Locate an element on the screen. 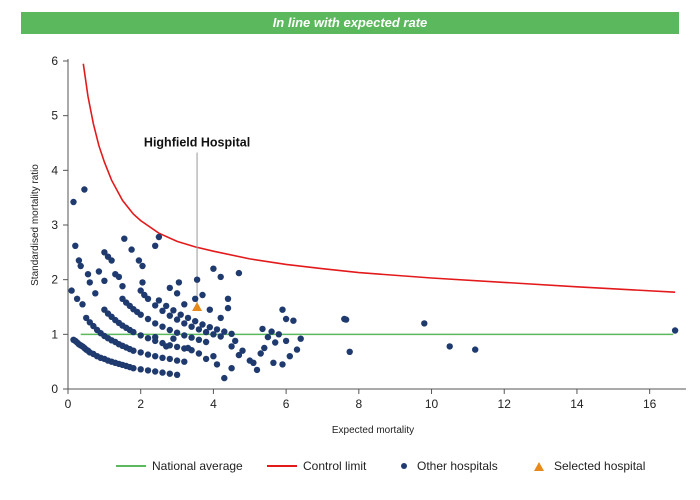 The width and height of the screenshot is (700, 500). x-tick-label: 16 is located at coordinates (650, 404).